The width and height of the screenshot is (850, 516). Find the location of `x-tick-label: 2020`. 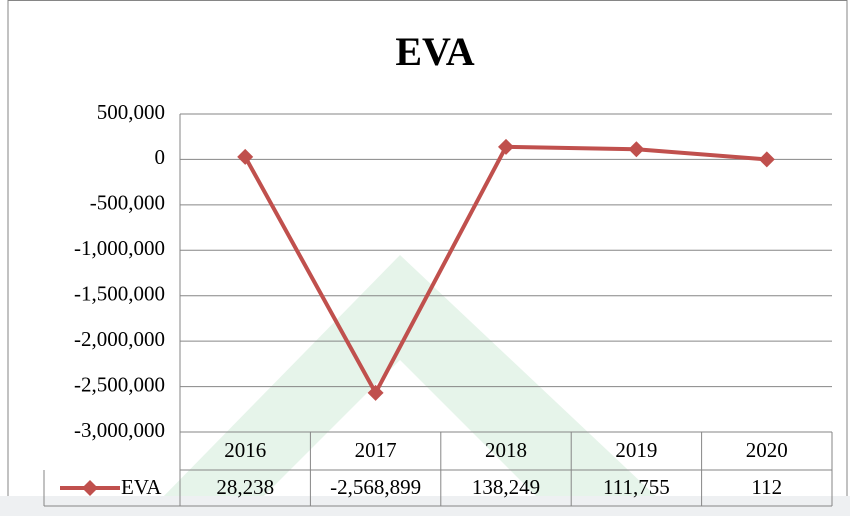

x-tick-label: 2020 is located at coordinates (767, 450).